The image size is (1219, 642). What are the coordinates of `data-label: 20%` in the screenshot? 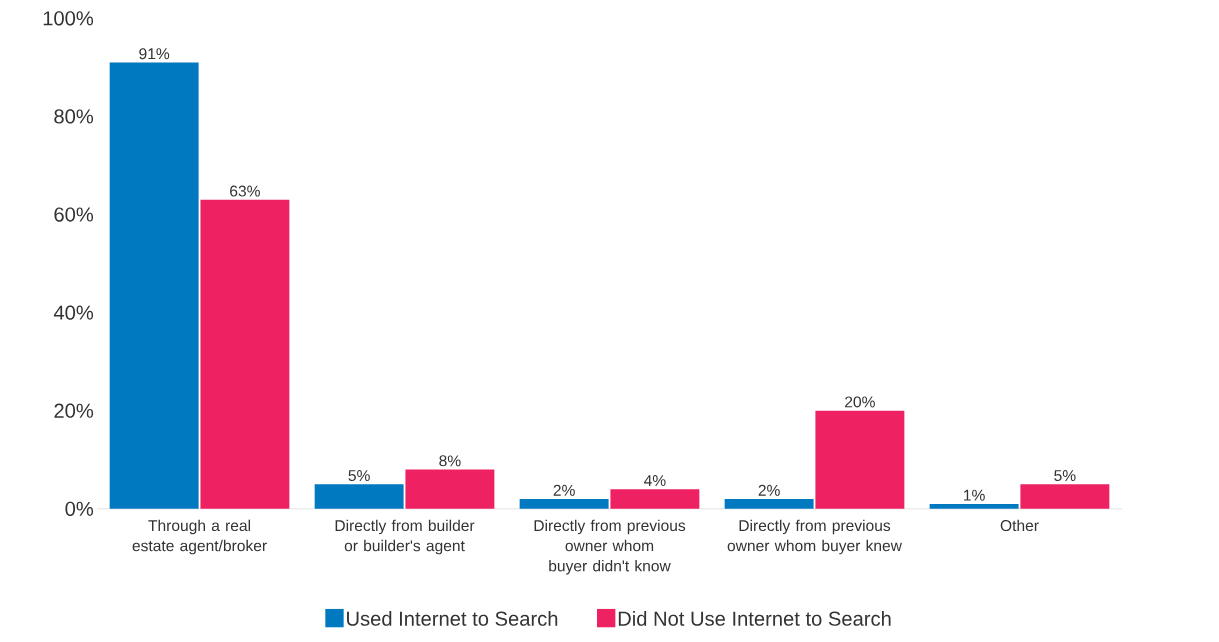 It's located at (860, 402).